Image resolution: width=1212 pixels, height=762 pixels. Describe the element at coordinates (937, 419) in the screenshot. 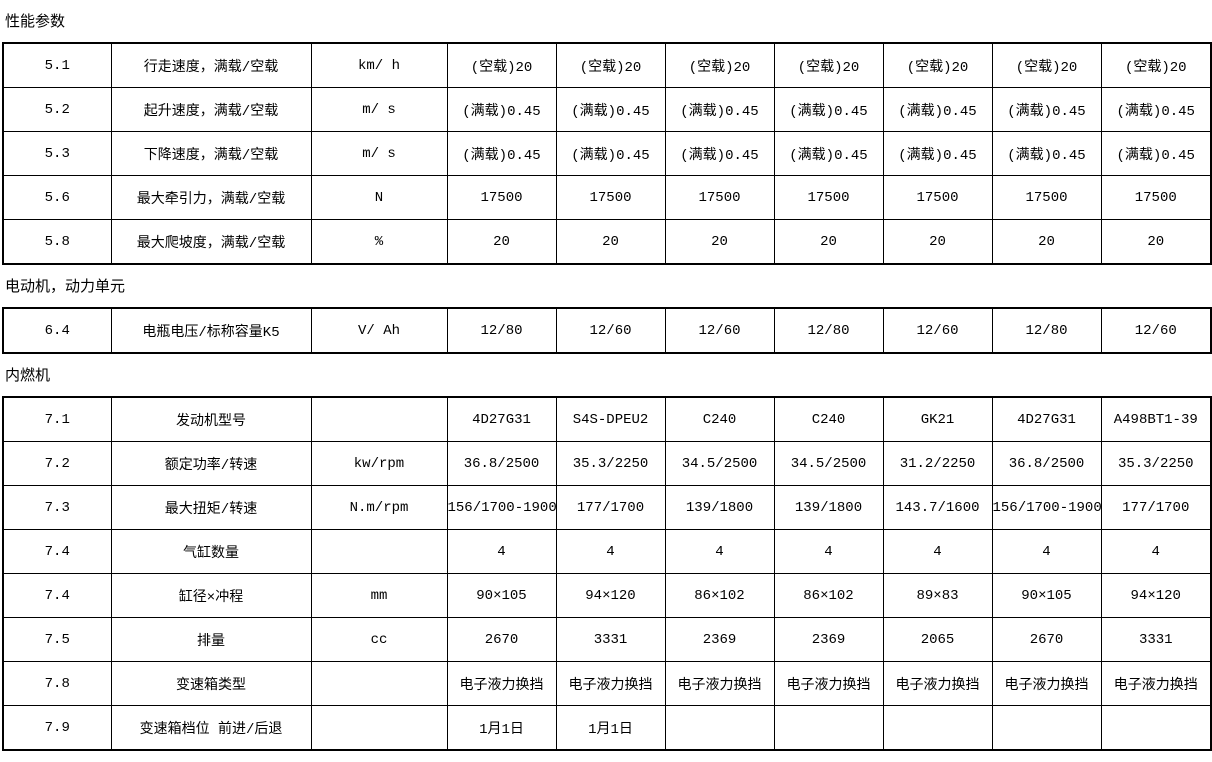

I see `value-cell: GK21` at that location.